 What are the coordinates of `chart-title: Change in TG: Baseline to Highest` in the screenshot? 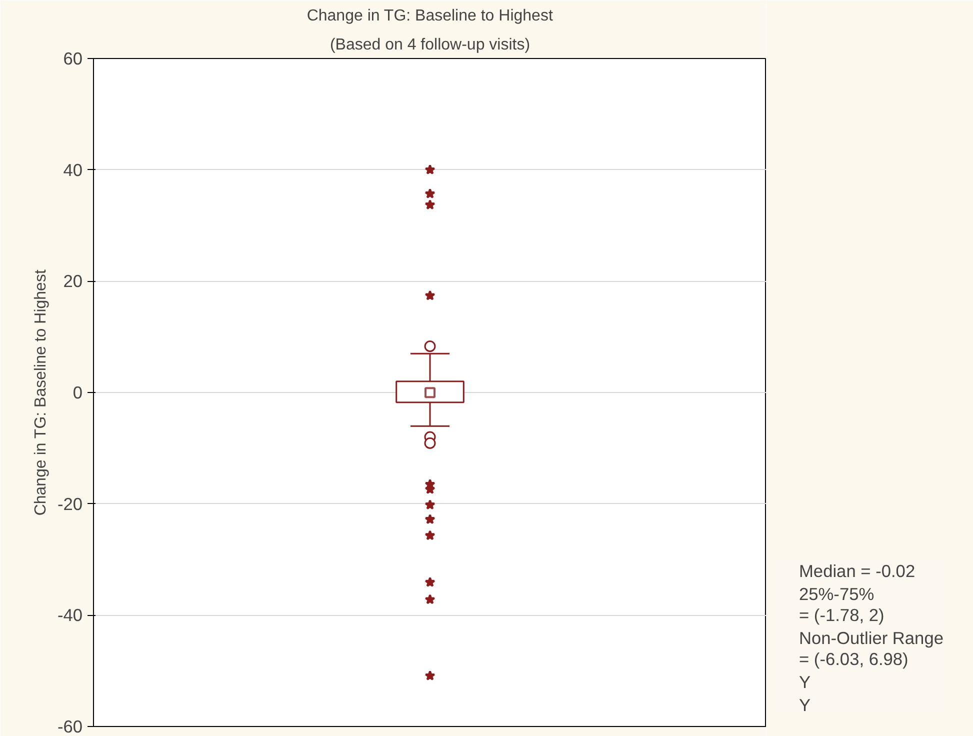 It's located at (430, 16).